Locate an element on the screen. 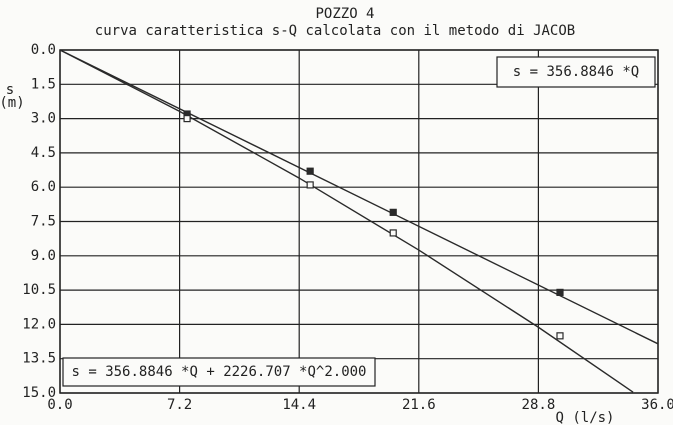 This screenshot has height=425, width=673. x-tick-label: 28.8 is located at coordinates (539, 405).